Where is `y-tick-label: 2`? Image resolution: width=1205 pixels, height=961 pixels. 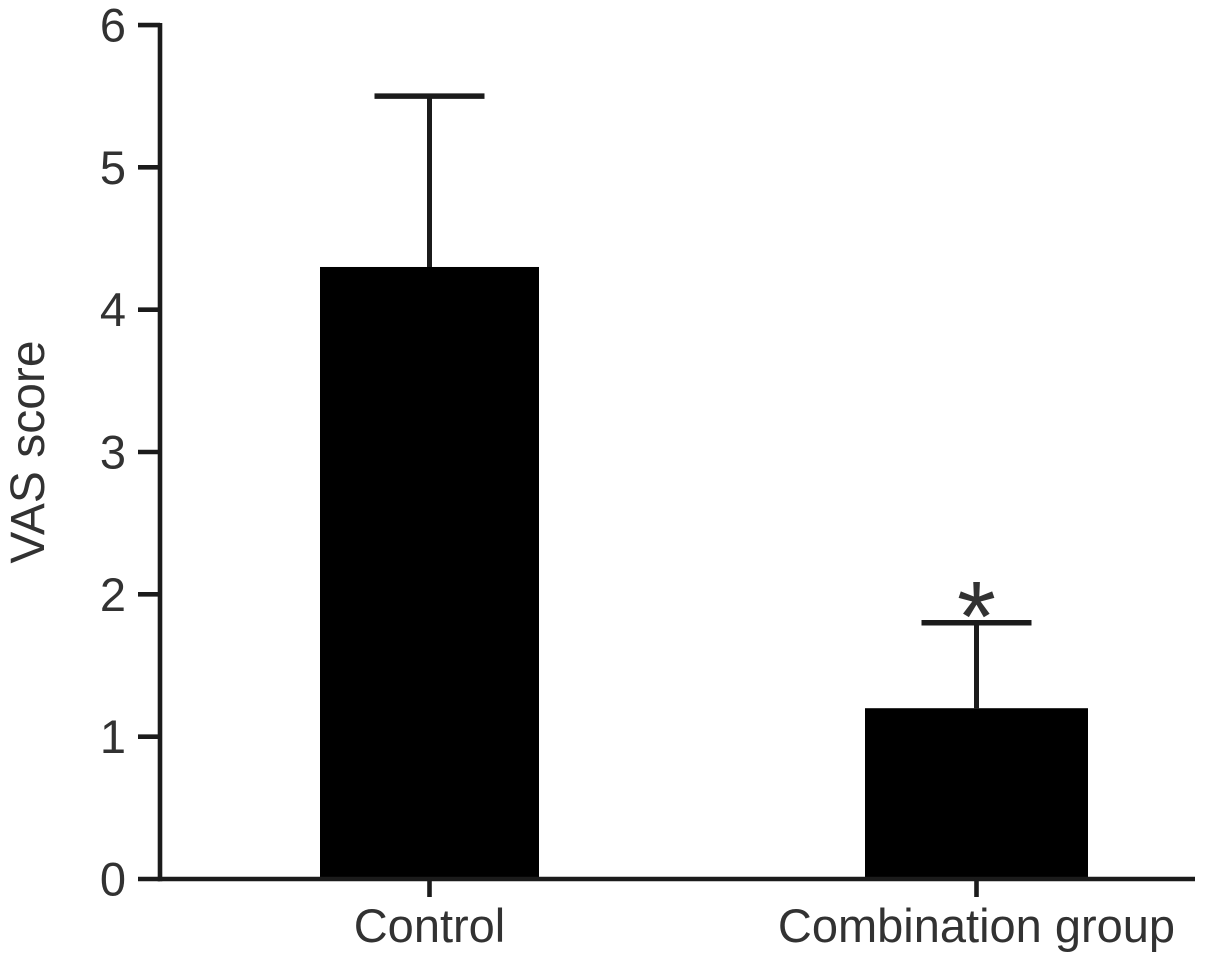
y-tick-label: 2 is located at coordinates (113, 594).